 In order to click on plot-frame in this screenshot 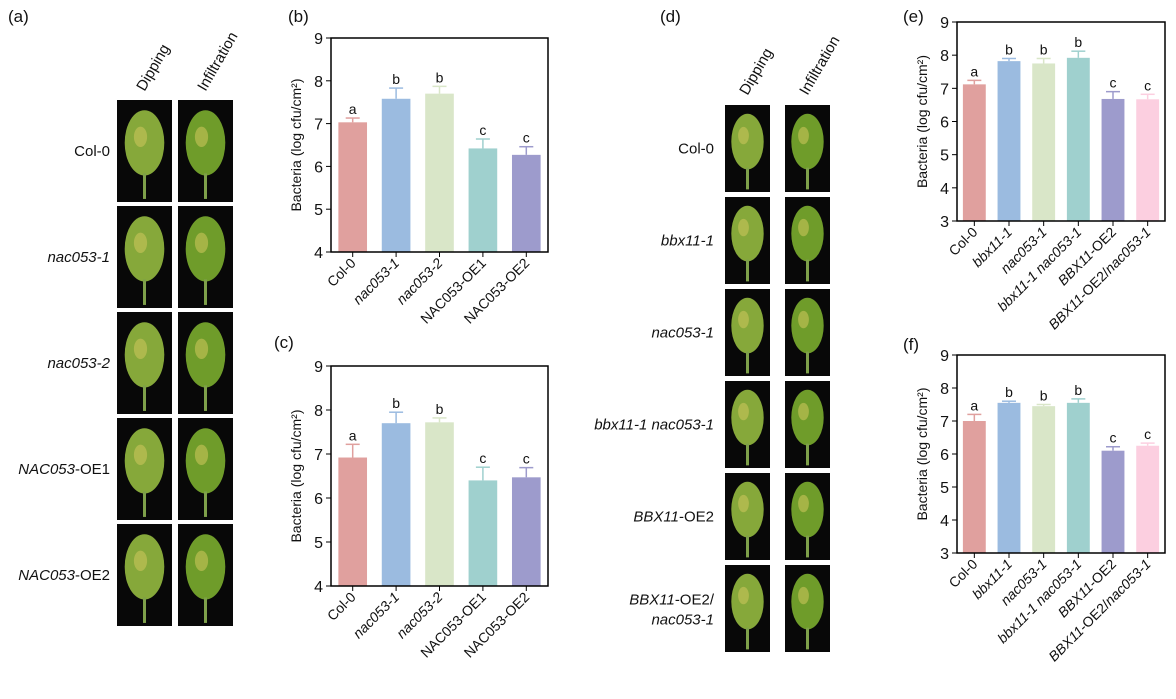, I will do `click(439, 145)`.